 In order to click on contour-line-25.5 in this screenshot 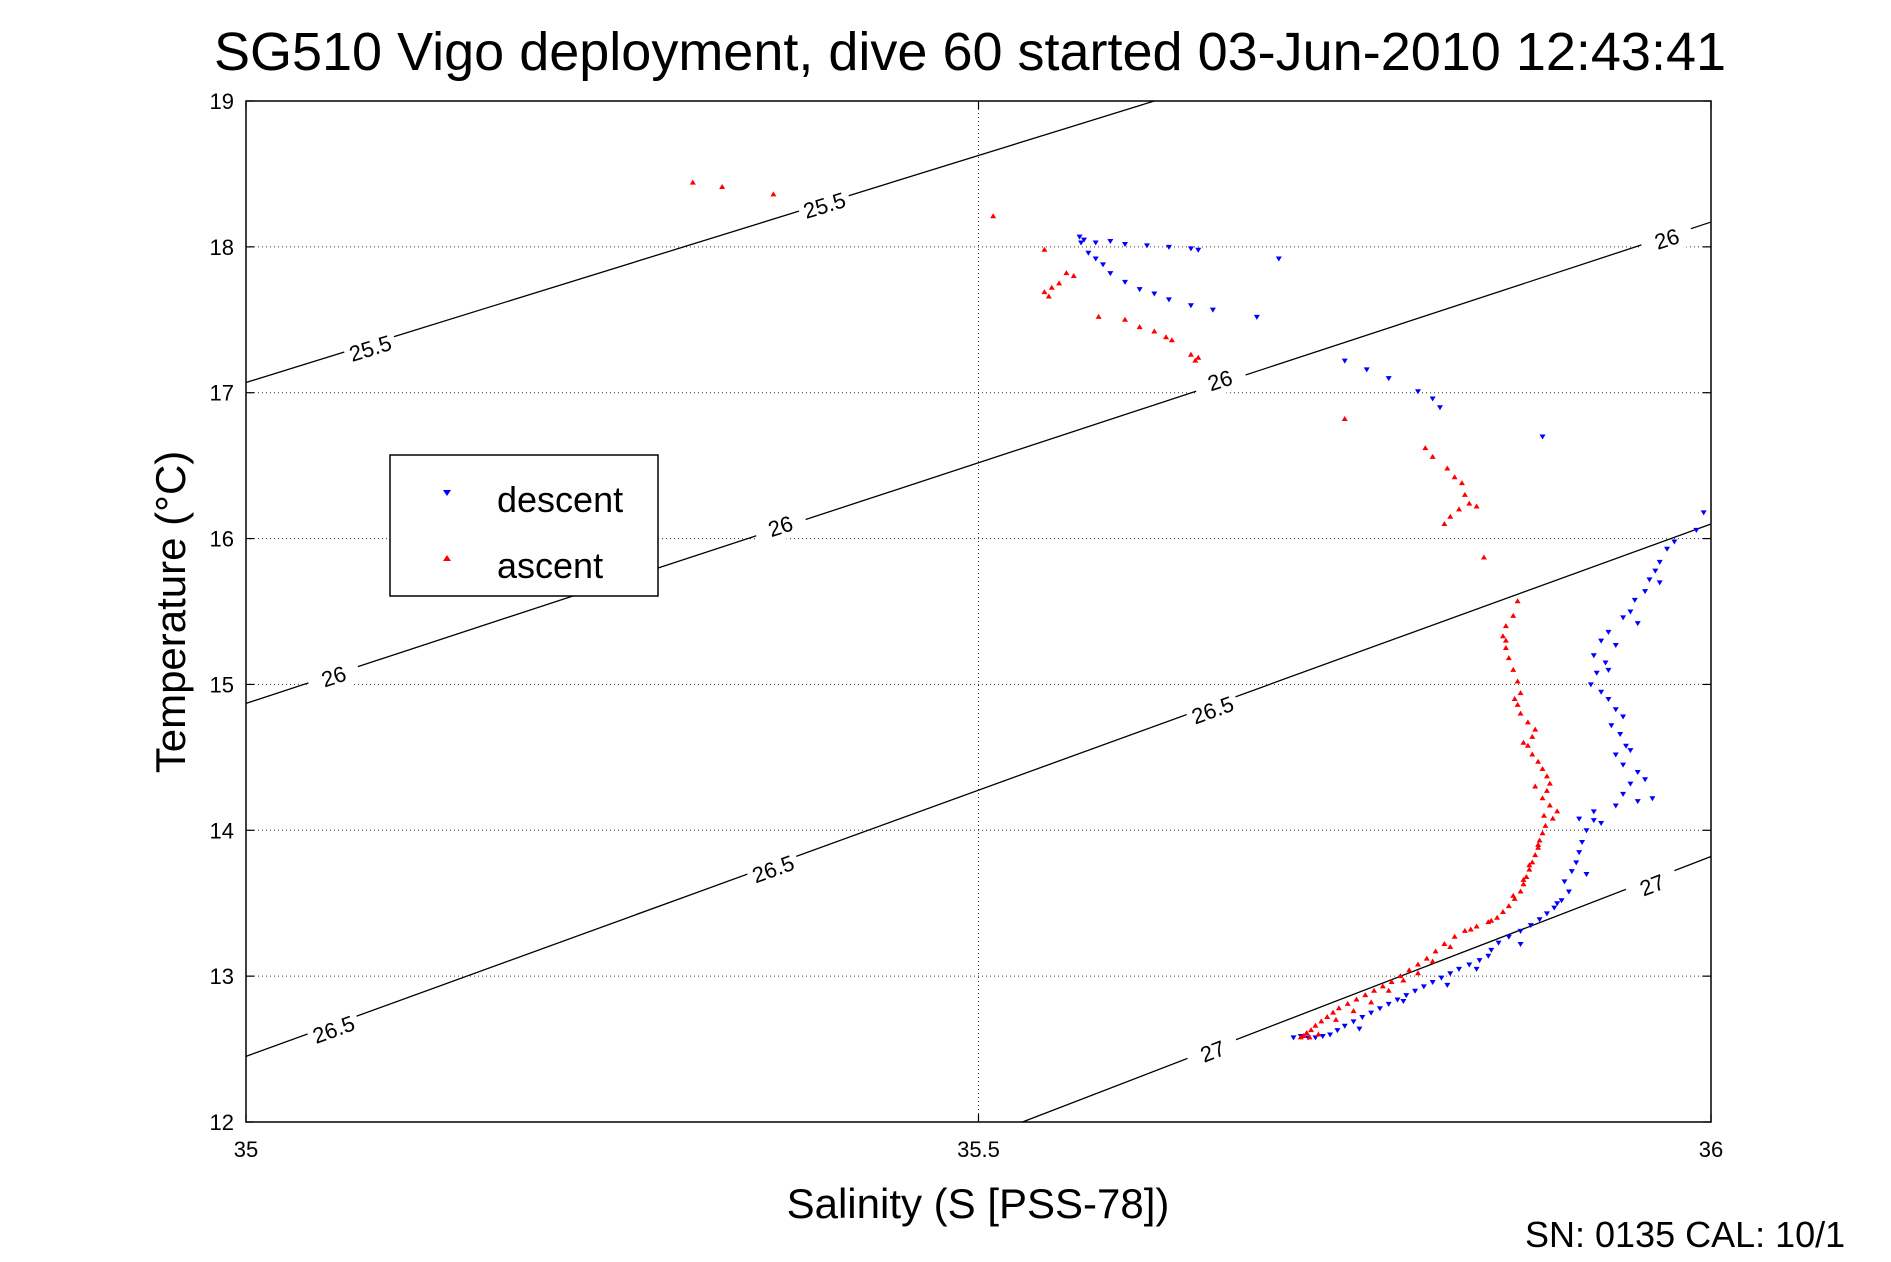, I will do `click(700, 242)`.